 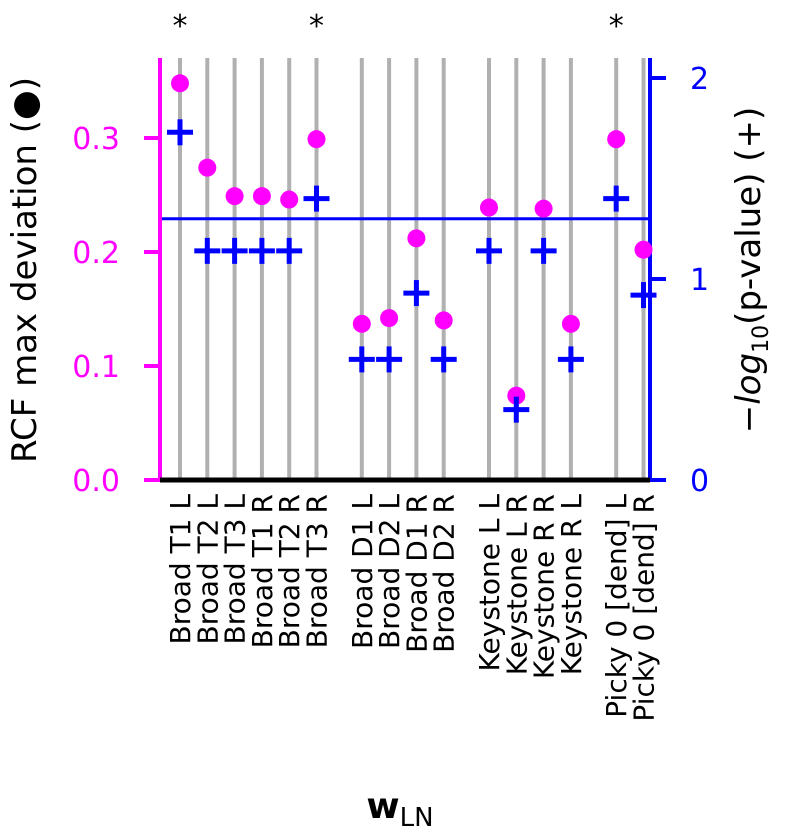 I want to click on left-y-tick-label: 0.3, so click(x=96, y=139).